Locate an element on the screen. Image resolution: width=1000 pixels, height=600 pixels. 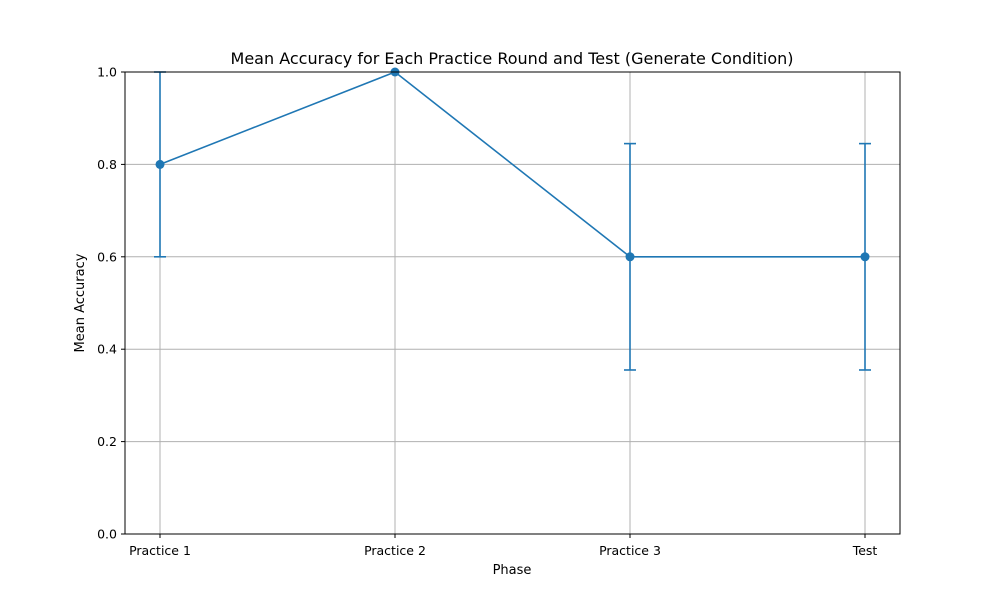
x-tick-label: Practice 3 is located at coordinates (630, 550).